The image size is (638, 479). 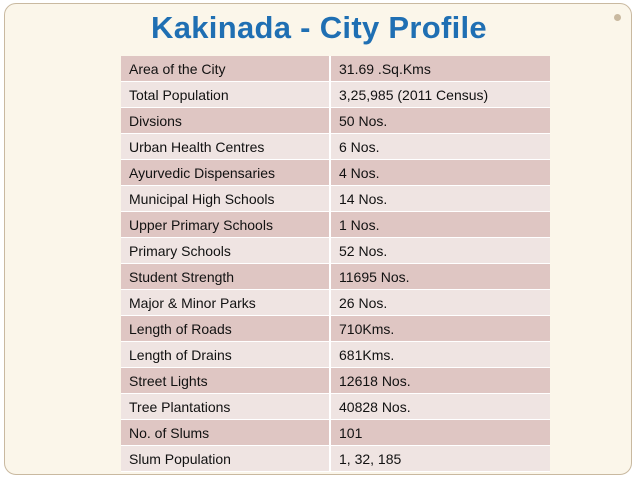 I want to click on row-label: Length of Roads, so click(x=226, y=328).